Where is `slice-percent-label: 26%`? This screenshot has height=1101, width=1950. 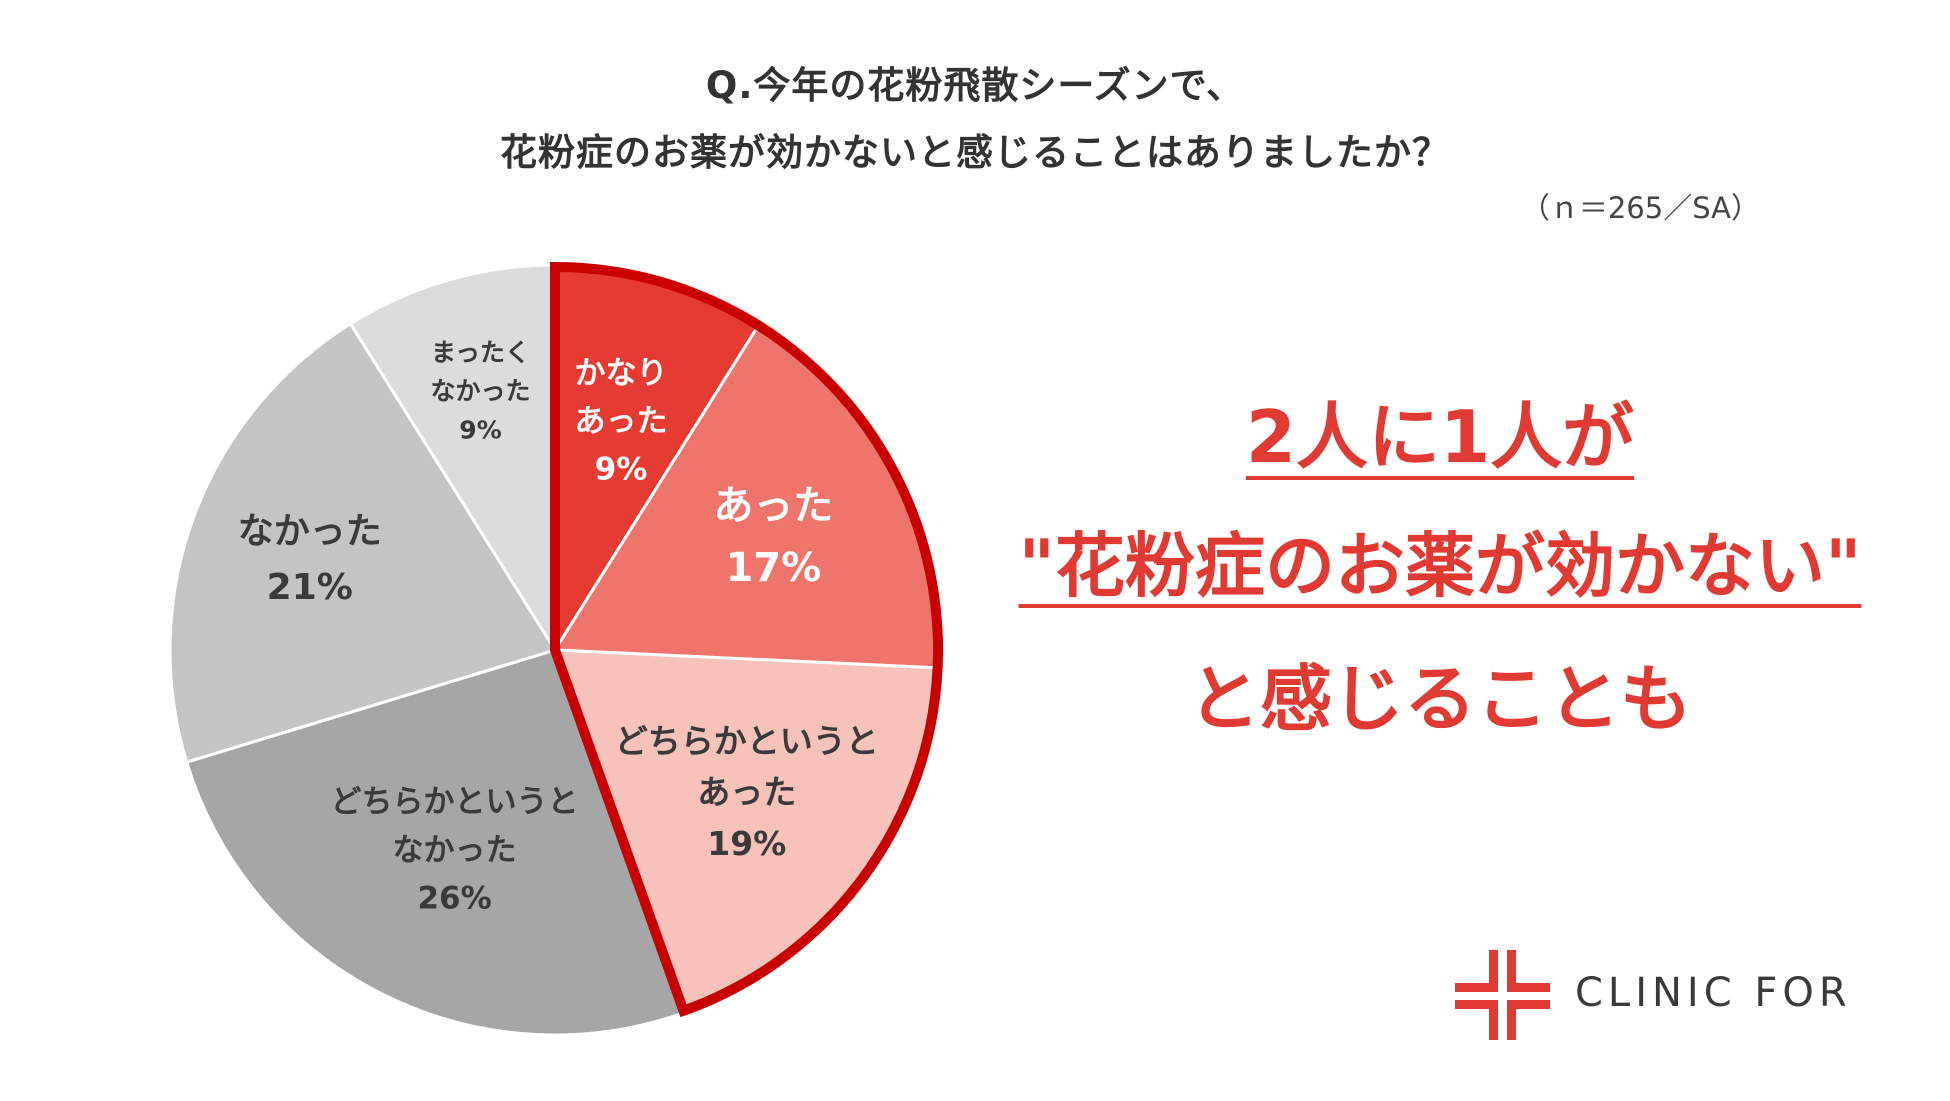 slice-percent-label: 26% is located at coordinates (454, 898).